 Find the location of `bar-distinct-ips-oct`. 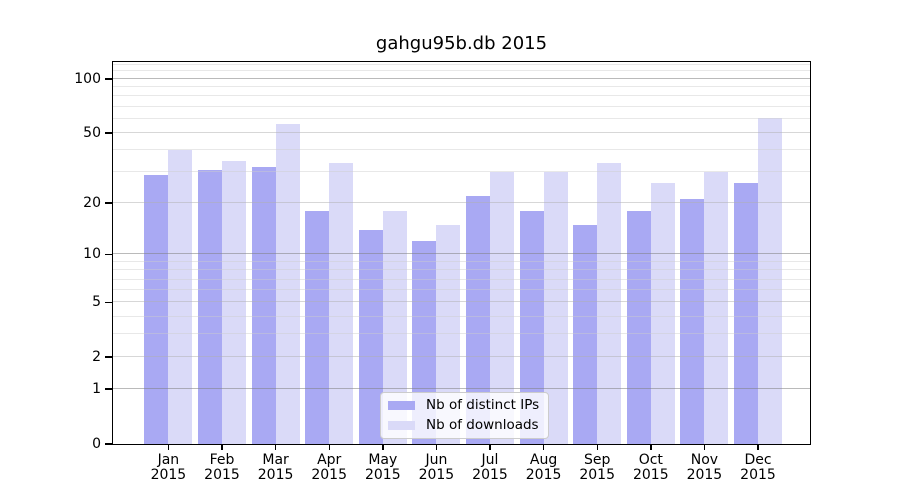

bar-distinct-ips-oct is located at coordinates (638, 327).